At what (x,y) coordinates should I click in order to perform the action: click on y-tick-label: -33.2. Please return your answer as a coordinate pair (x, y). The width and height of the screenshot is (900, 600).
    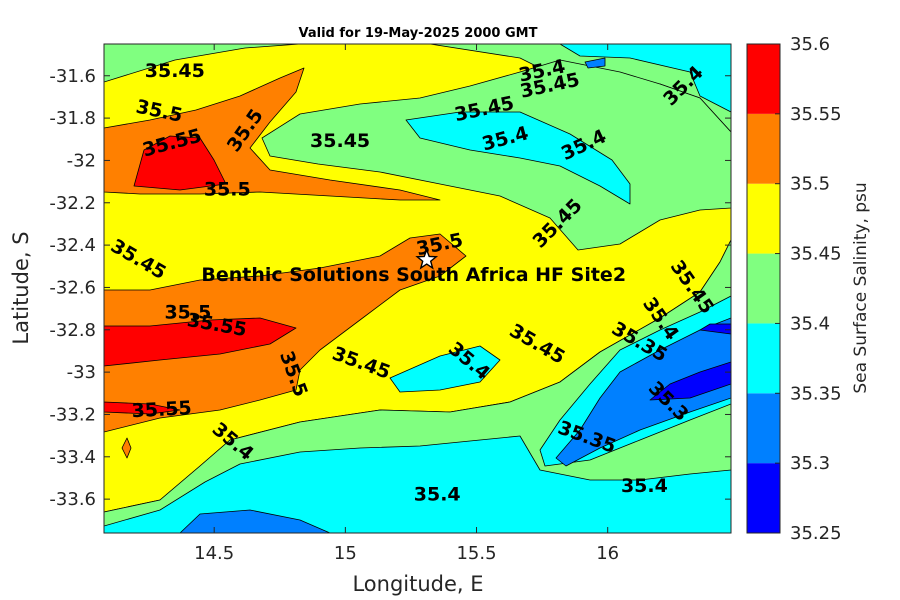
    Looking at the image, I should click on (72, 414).